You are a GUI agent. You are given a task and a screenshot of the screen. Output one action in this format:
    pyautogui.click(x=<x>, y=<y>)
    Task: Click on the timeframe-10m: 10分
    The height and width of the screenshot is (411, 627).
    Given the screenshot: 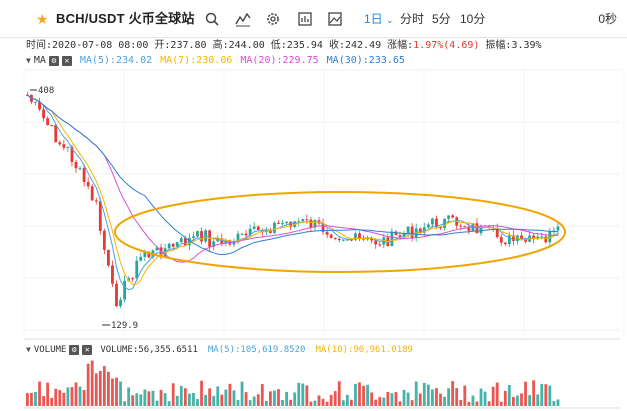 What is the action you would take?
    pyautogui.click(x=473, y=19)
    